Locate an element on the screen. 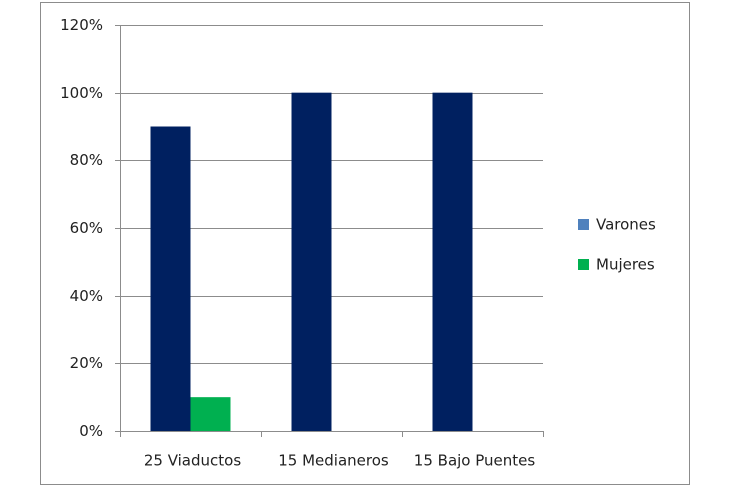  y-tick-label: 80% is located at coordinates (86, 160).